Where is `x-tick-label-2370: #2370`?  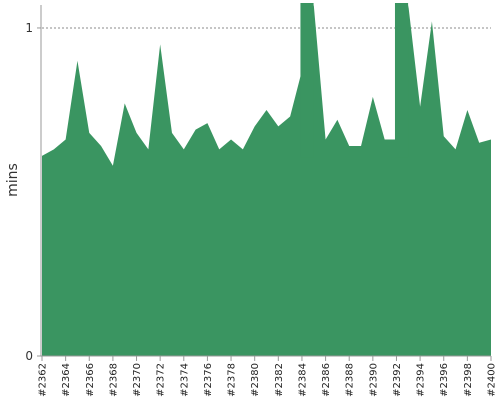
x-tick-label-2370: #2370 is located at coordinates (137, 380).